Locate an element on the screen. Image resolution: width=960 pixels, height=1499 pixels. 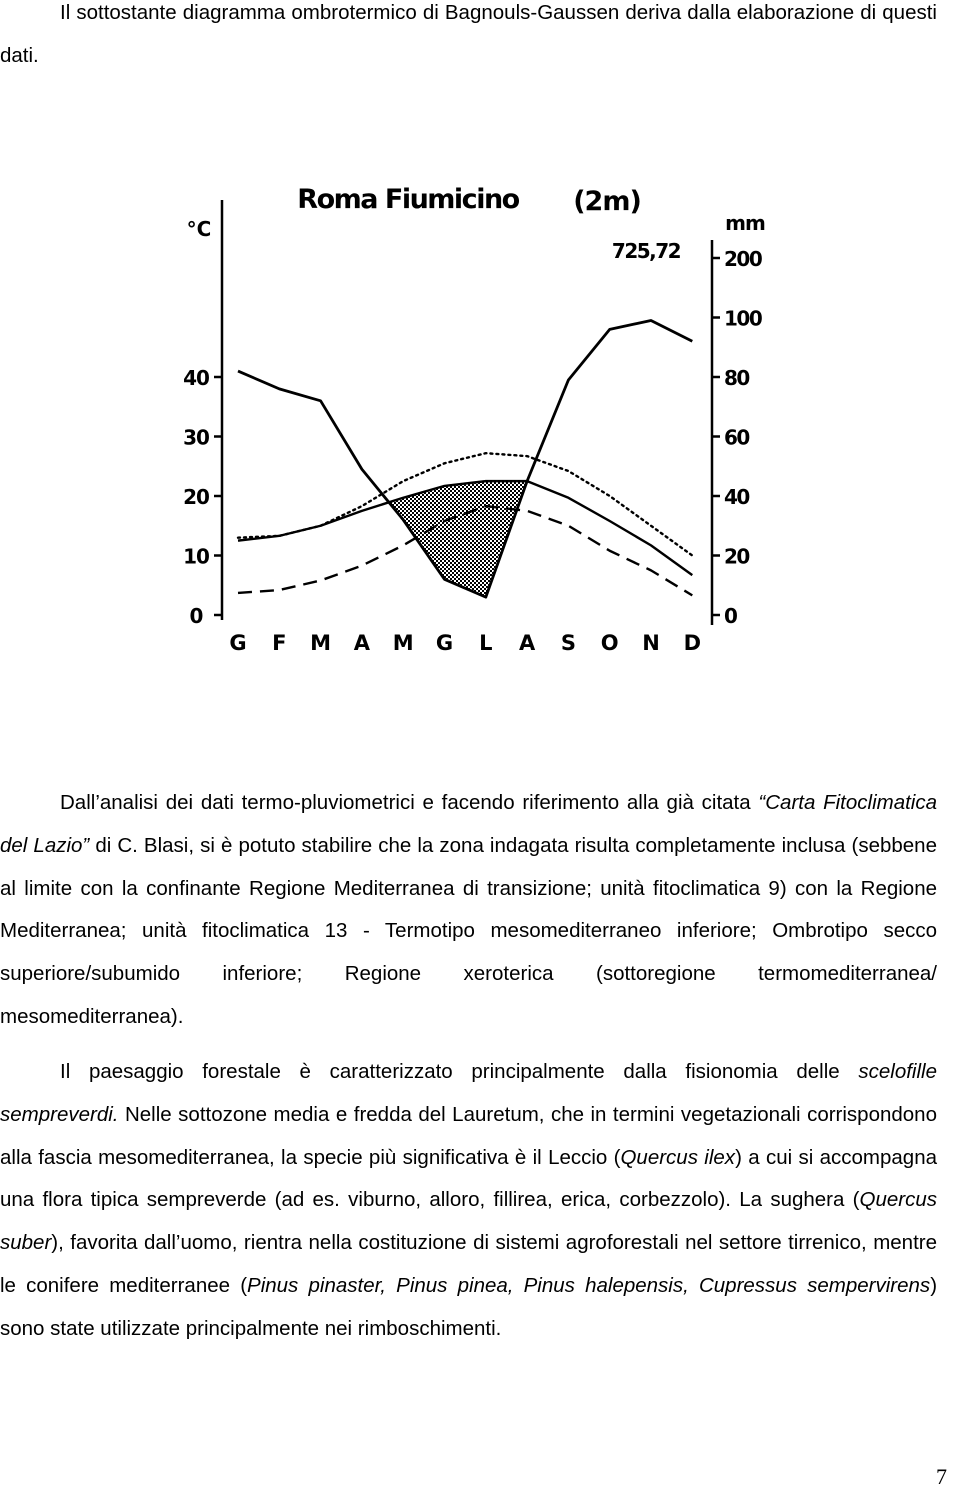
y2-axis-label: mm is located at coordinates (745, 223).